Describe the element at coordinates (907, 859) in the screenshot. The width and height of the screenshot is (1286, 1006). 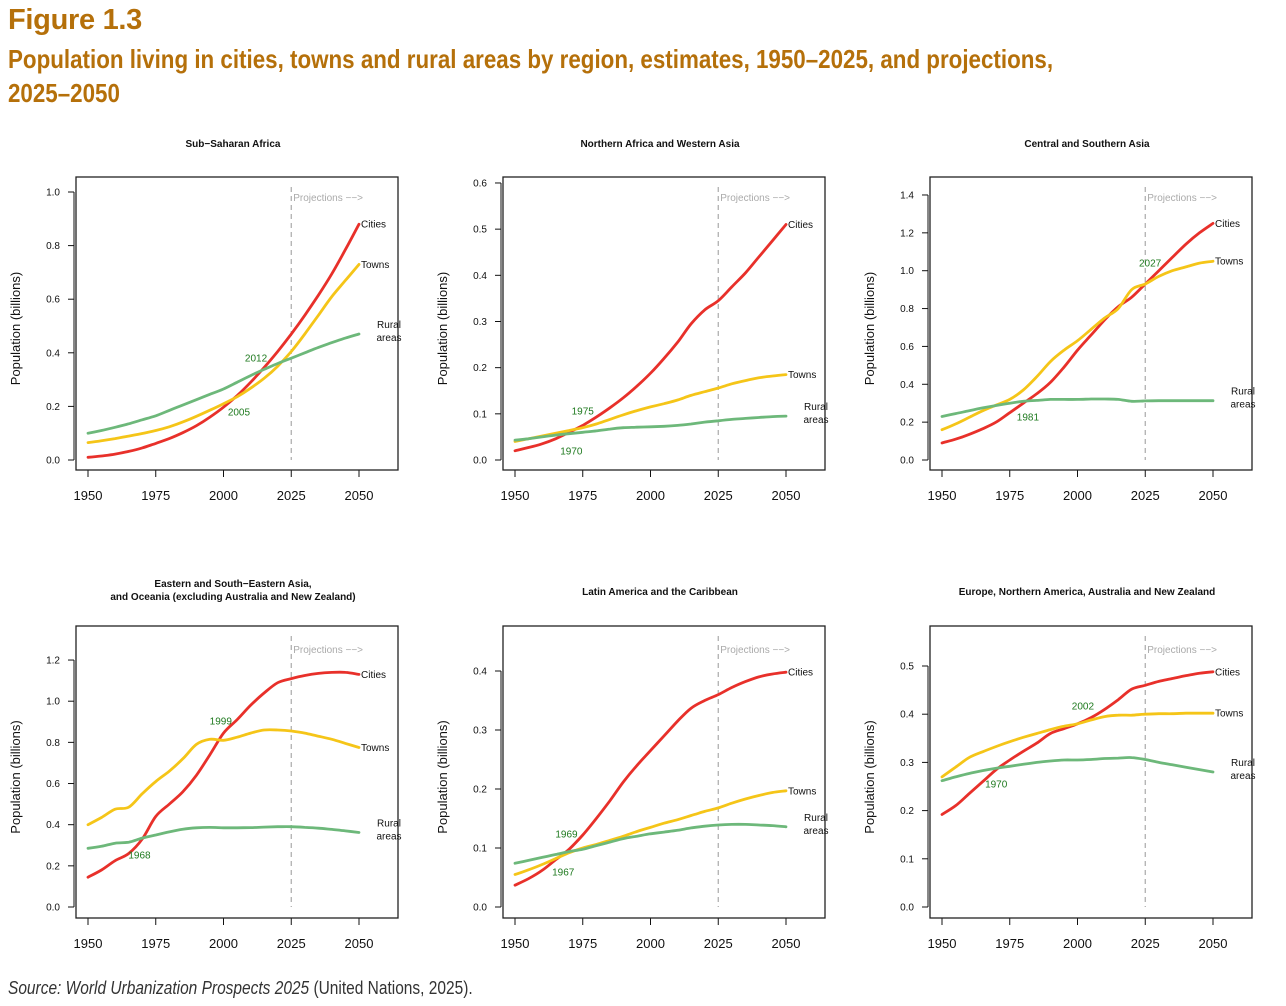
I see `y-tick-label: 0.1` at that location.